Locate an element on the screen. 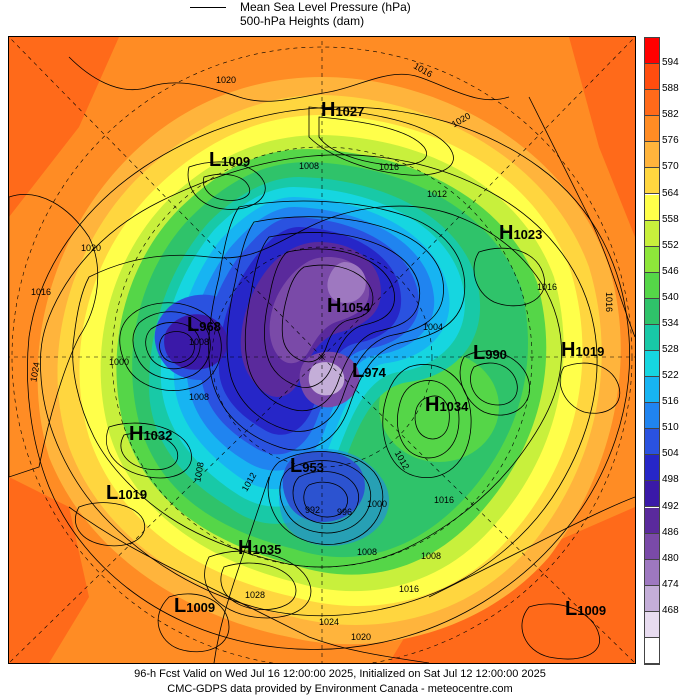 The width and height of the screenshot is (680, 700). height-band-588-nw is located at coordinates (64, 127).